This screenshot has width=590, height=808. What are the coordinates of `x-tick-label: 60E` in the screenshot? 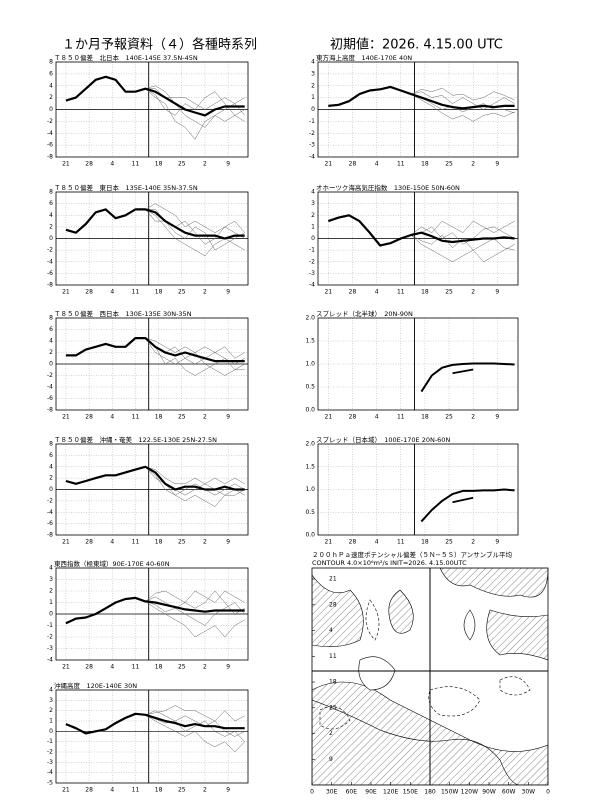 It's located at (352, 792).